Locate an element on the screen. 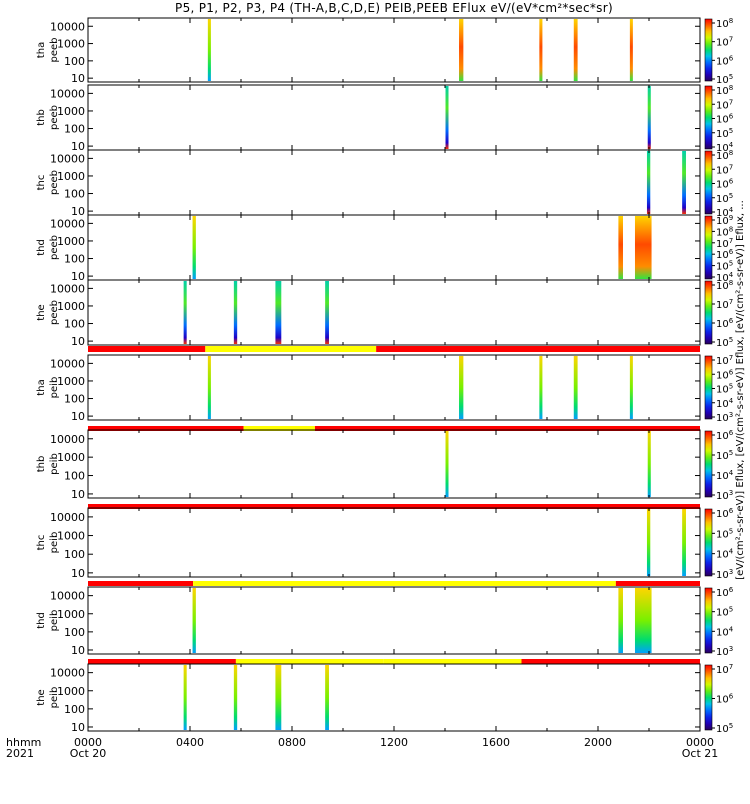 This screenshot has width=750, height=804. panel-label-probe: the is located at coordinates (41, 312).